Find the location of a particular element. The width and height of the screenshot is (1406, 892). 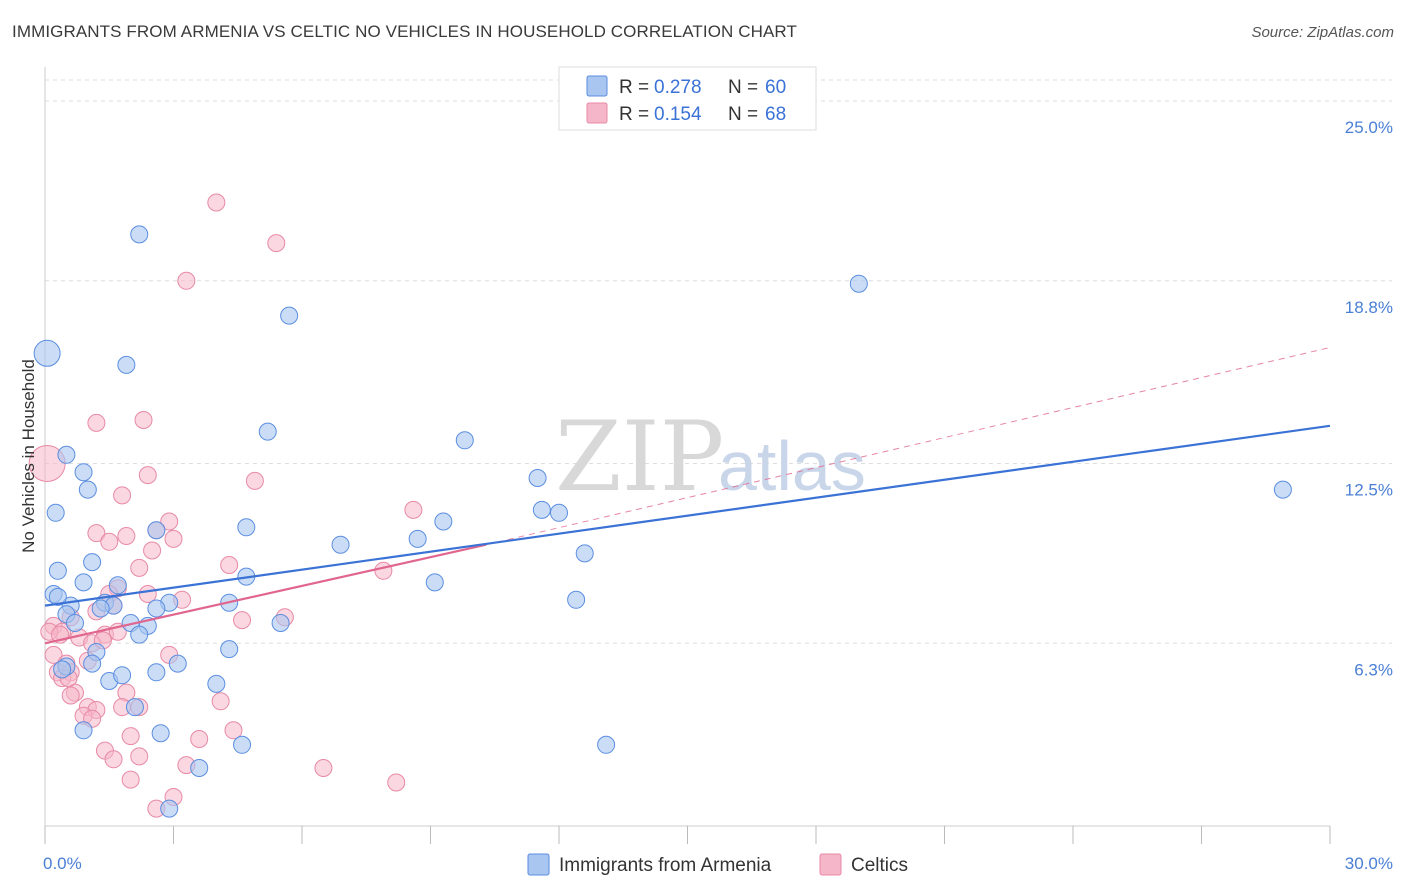

top-legend: R = 0.278 N = 60 R = 0.154 N = 68 is located at coordinates (687, 98).